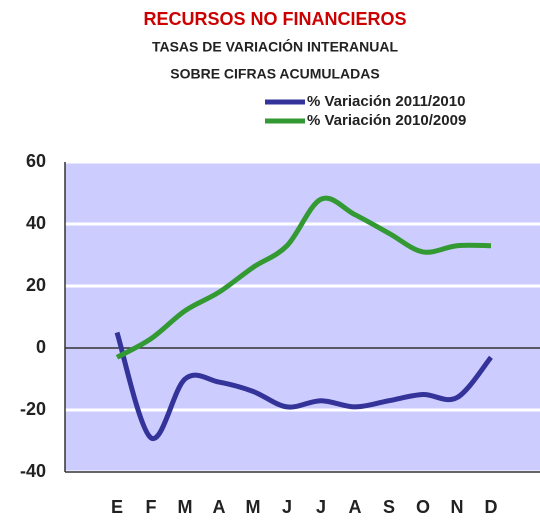 The width and height of the screenshot is (540, 520). What do you see at coordinates (275, 46) in the screenshot?
I see `chart-subtitle: TASAS DE VARIACIÓN INTERANUAL` at bounding box center [275, 46].